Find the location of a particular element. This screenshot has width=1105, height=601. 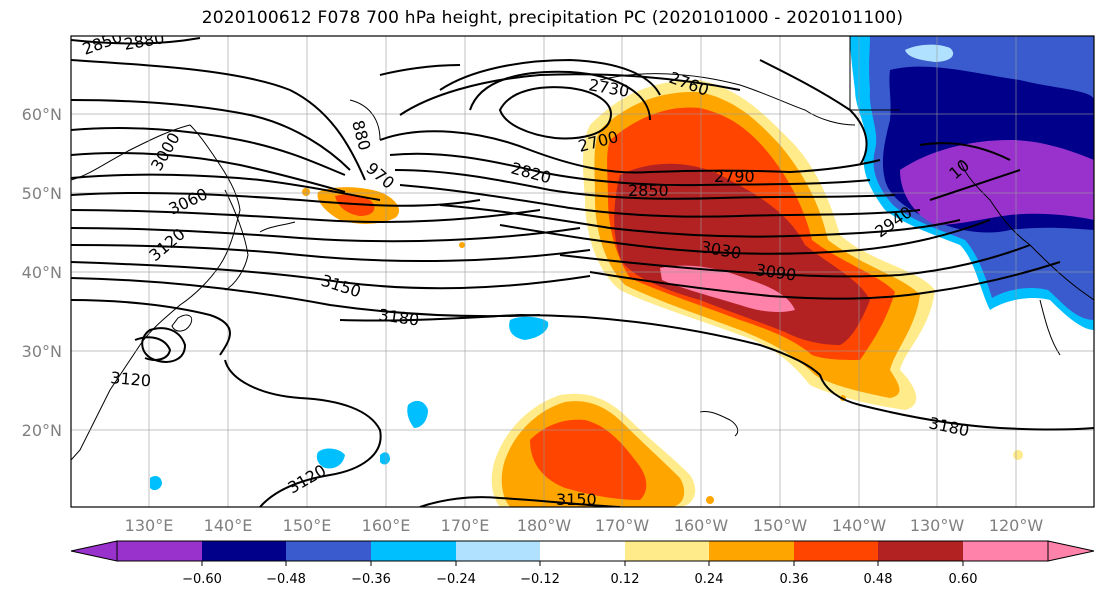

lon-label: 170°E is located at coordinates (465, 525).